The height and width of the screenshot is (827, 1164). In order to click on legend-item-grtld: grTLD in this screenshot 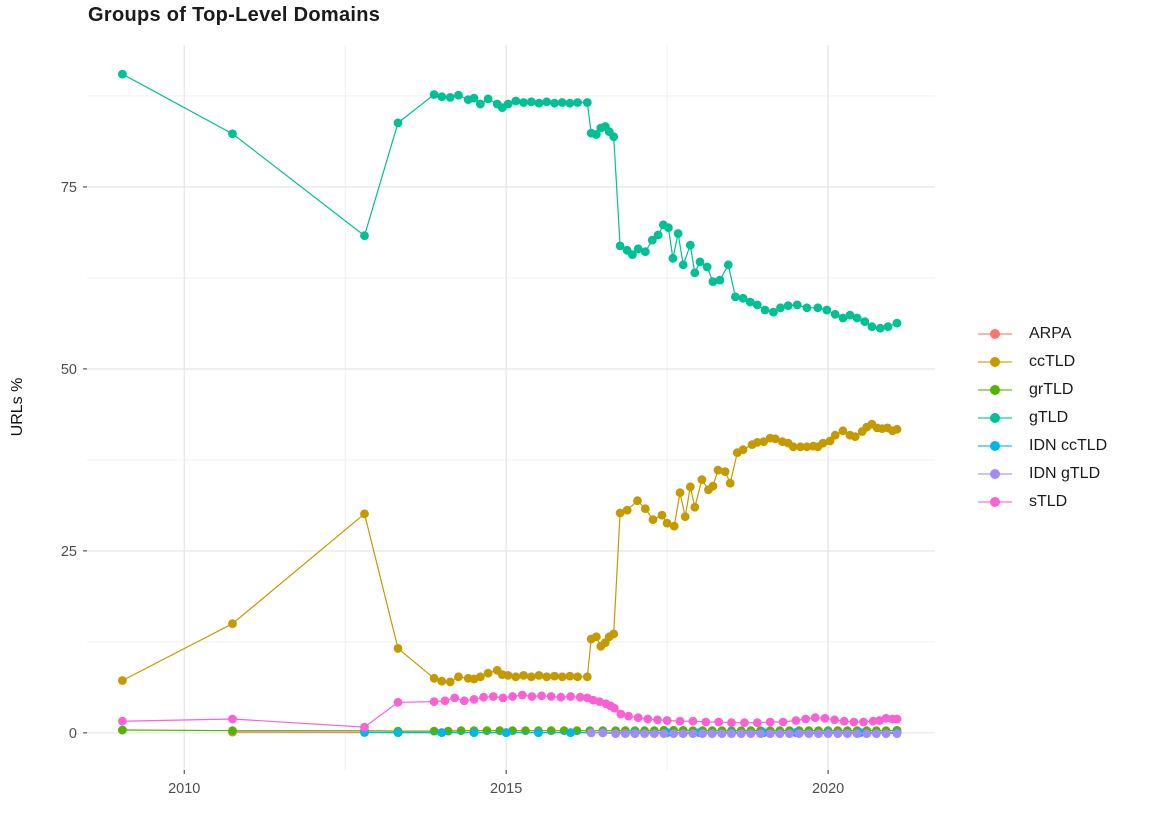, I will do `click(1042, 390)`.